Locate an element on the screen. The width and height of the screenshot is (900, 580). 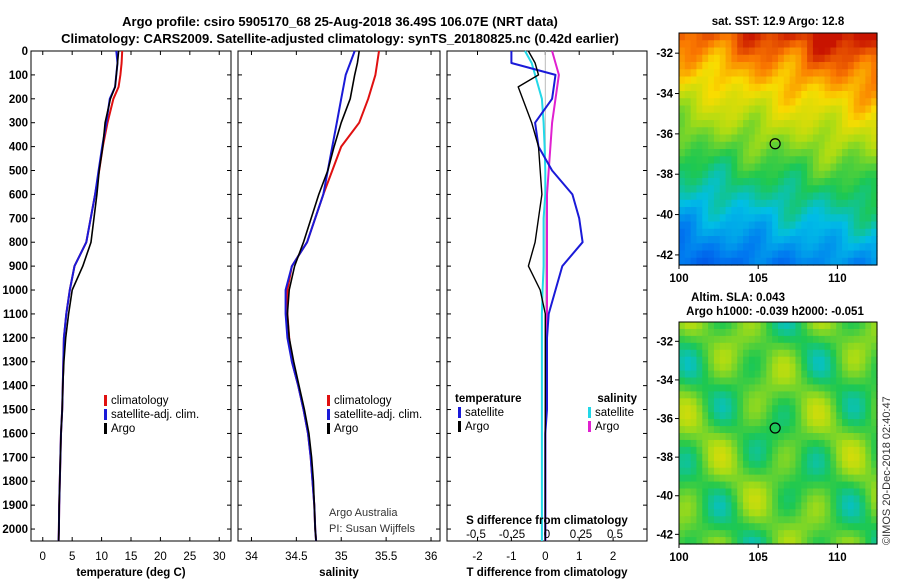
salinity-xtick-label: 35 is located at coordinates (341, 557).